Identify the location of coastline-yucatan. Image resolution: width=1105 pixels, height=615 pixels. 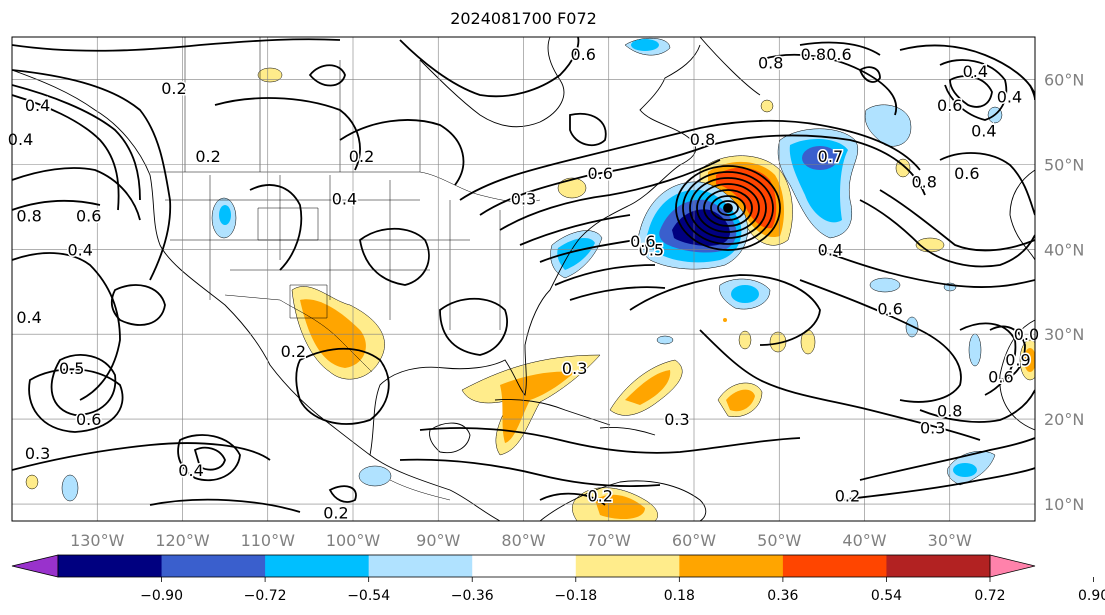
(450, 438).